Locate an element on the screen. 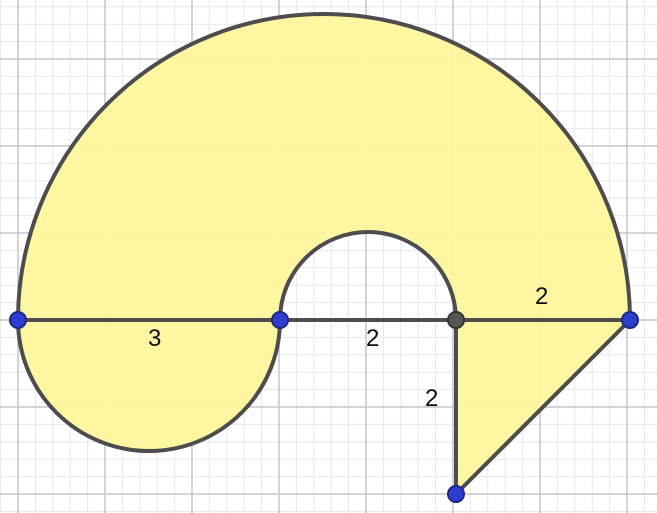  point-left is located at coordinates (18, 320).